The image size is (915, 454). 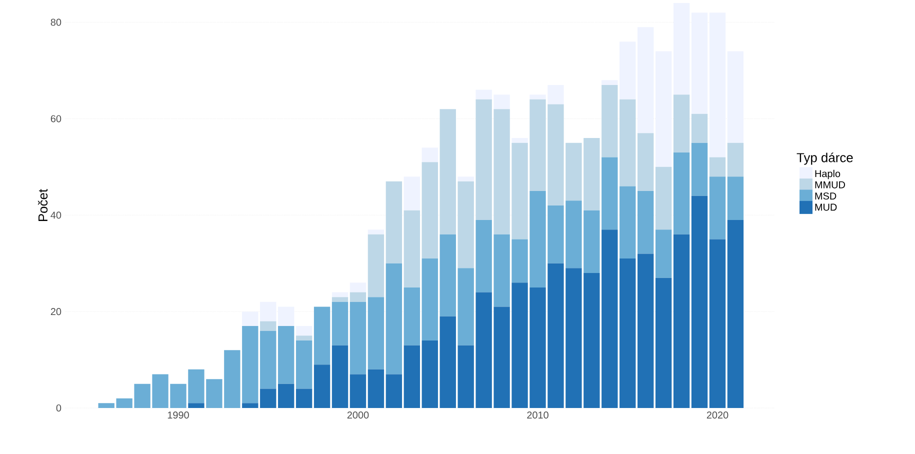 What do you see at coordinates (56, 118) in the screenshot?
I see `y-tick-label: 60` at bounding box center [56, 118].